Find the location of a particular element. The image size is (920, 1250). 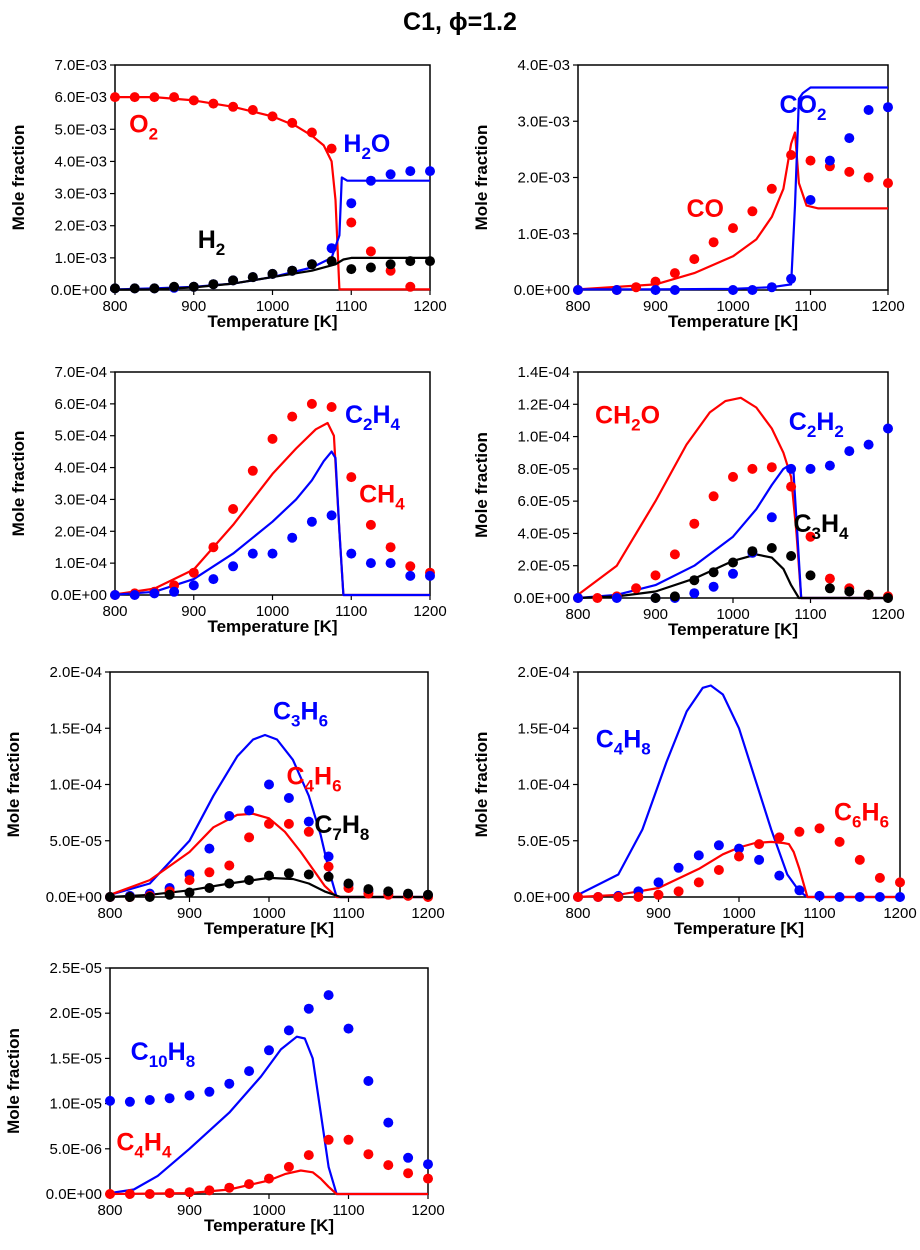

figure-title: C1, ϕ=1.2 is located at coordinates (460, 22).